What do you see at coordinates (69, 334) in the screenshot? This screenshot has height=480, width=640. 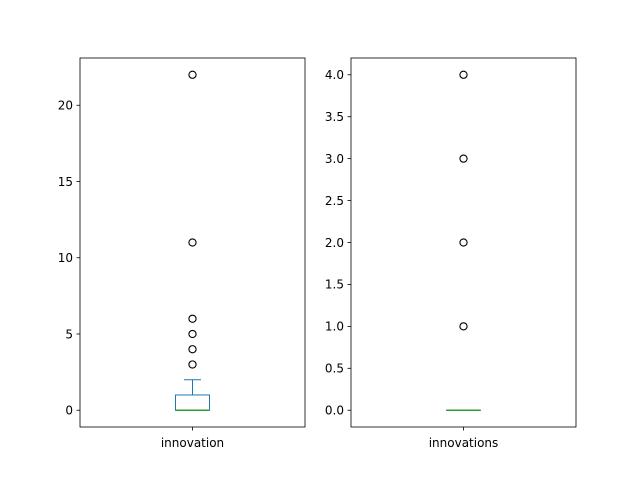 I see `y-tick-label: 5` at bounding box center [69, 334].